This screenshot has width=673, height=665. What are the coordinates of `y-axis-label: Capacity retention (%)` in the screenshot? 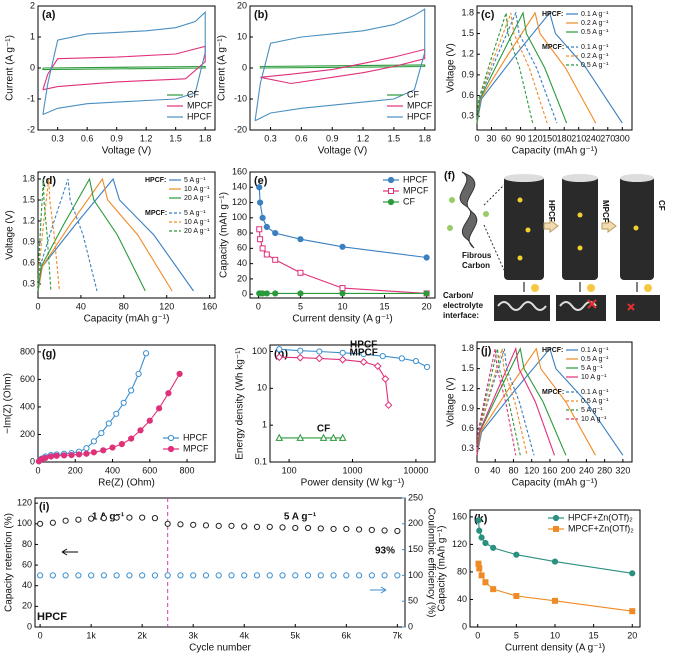 It's located at (9, 562).